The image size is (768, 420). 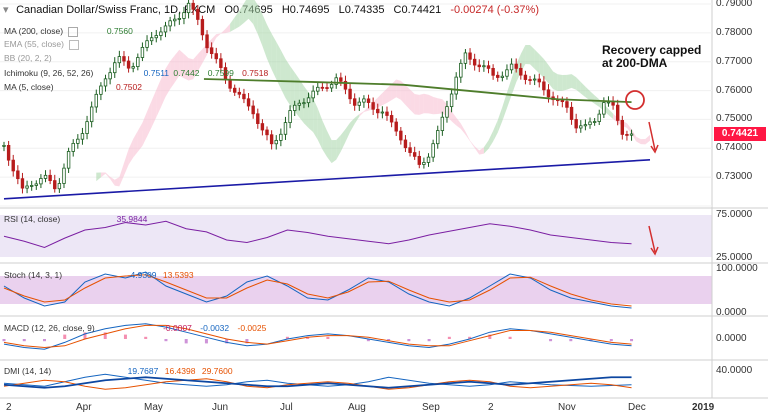 What do you see at coordinates (119, 31) in the screenshot?
I see `ma200-value: 0.7560` at bounding box center [119, 31].